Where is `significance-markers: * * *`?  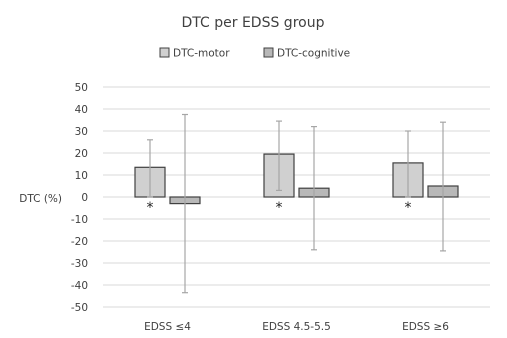
significance-markers: * * * is located at coordinates (279, 208).